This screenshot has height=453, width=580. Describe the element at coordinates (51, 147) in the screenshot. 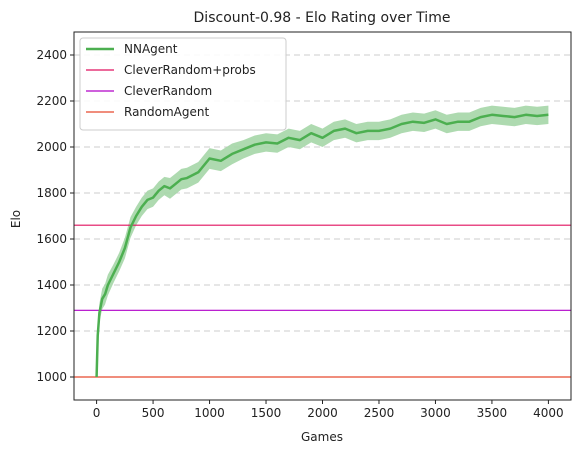

I see `y-tick-label-2000: 2000` at that location.